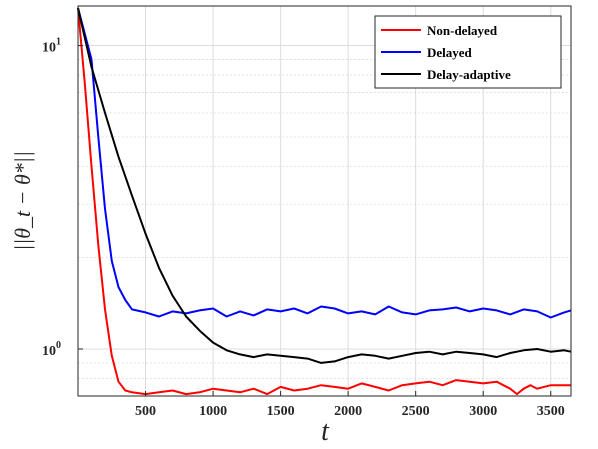 This screenshot has height=449, width=598. What do you see at coordinates (213, 411) in the screenshot?
I see `x-tick-label: 1000` at bounding box center [213, 411].